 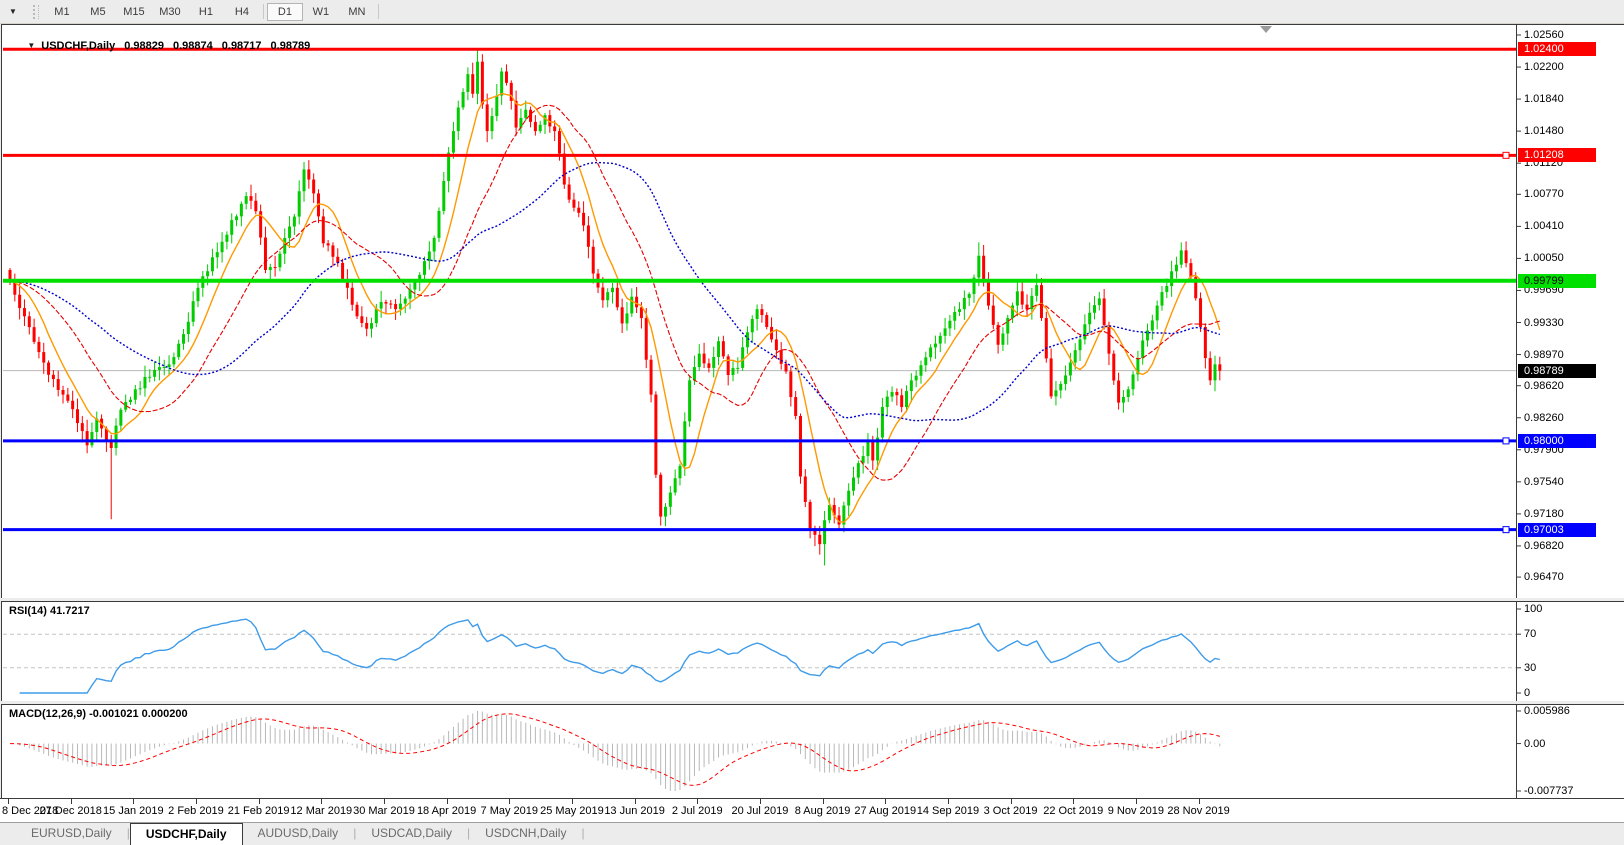 I want to click on chart-dropdown-button: ▼, so click(x=16, y=12).